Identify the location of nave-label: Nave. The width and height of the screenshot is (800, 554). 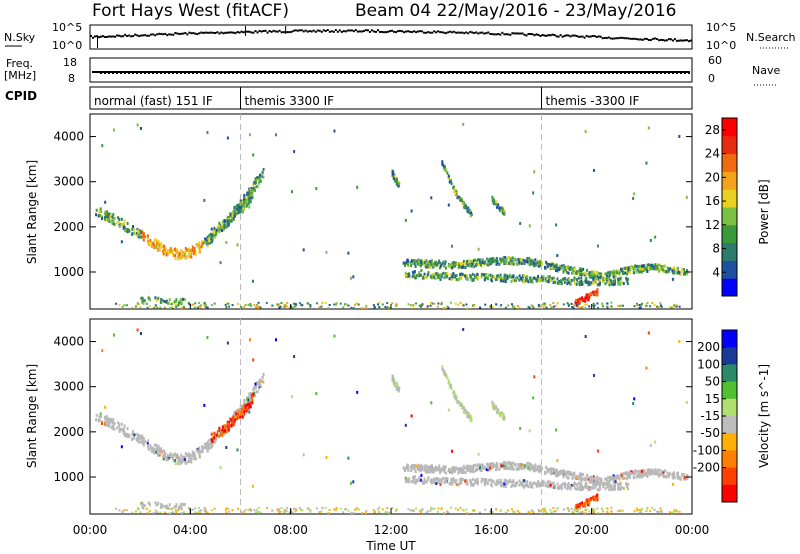
(766, 70).